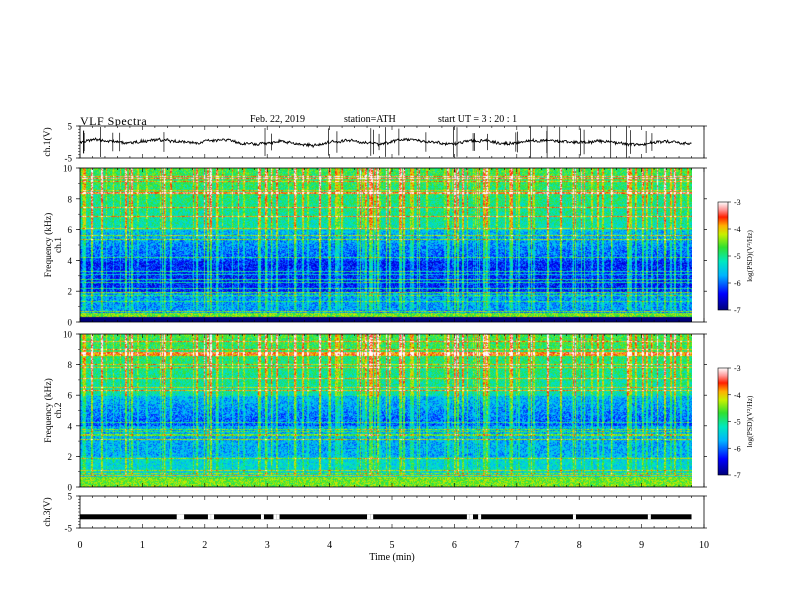 This screenshot has width=792, height=612. Describe the element at coordinates (329, 545) in the screenshot. I see `x-tick-label: 4` at that location.